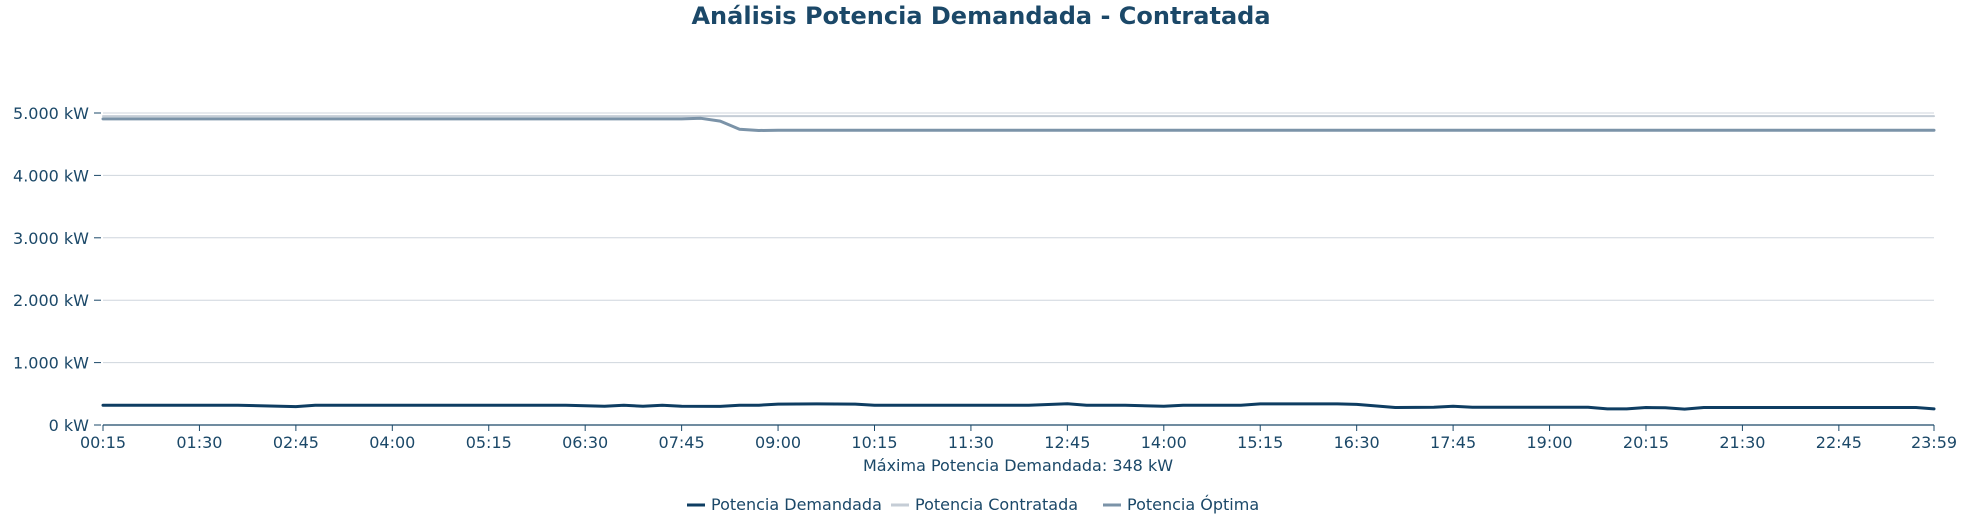 Image resolution: width=1962 pixels, height=525 pixels. Describe the element at coordinates (778, 442) in the screenshot. I see `x-tick-label: 09:00` at that location.